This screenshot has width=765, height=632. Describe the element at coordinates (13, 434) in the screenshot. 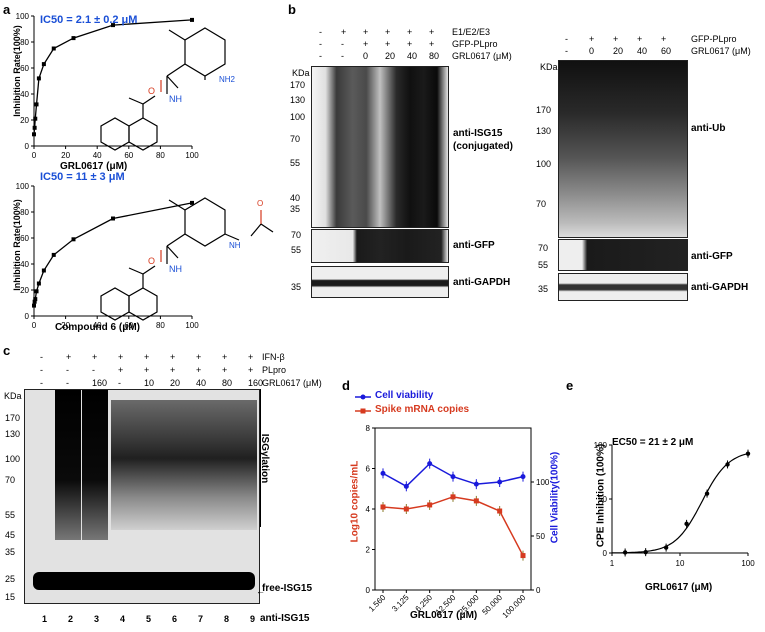

I see `c-marker-label: 130` at that location.